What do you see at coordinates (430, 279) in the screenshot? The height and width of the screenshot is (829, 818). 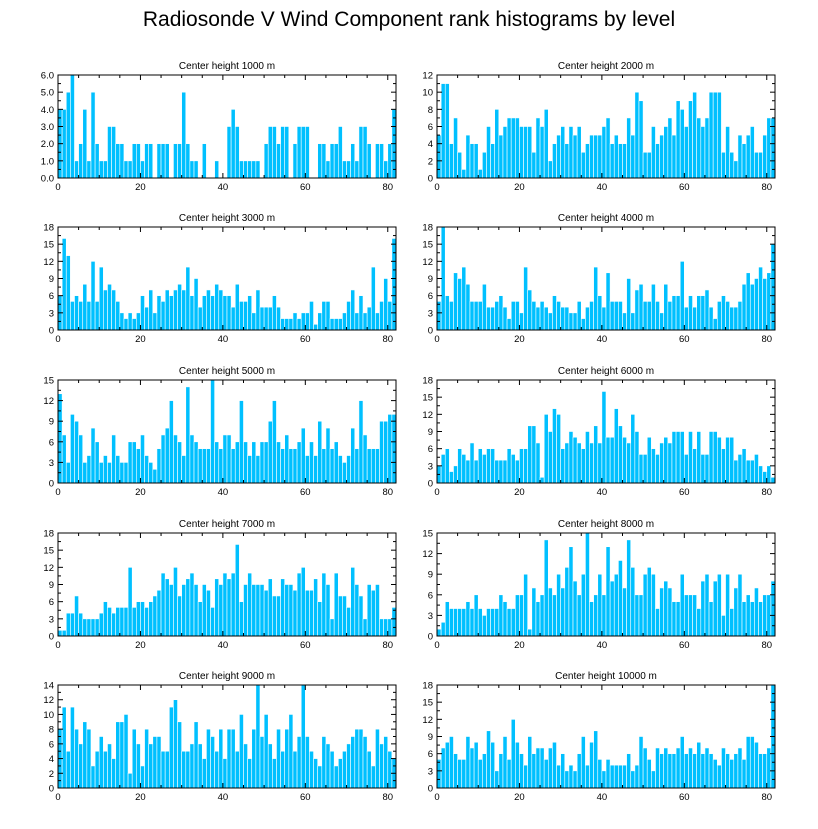 I see `y-tick-label: 9` at bounding box center [430, 279].